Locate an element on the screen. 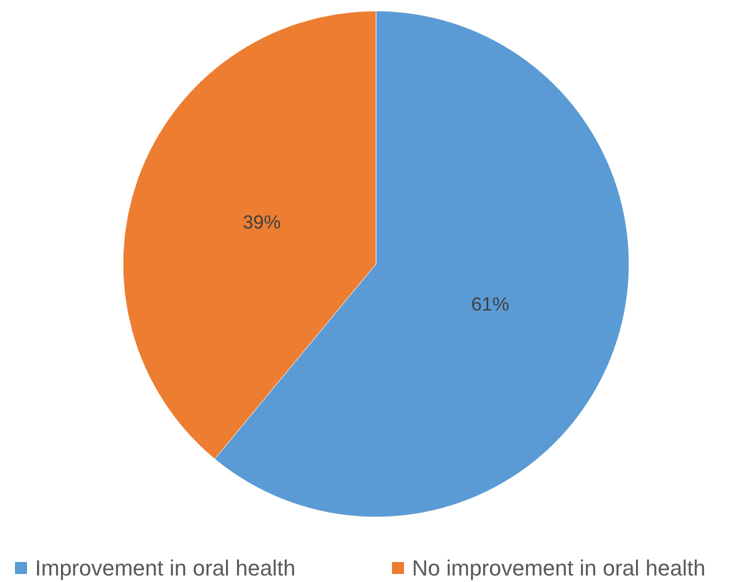 The height and width of the screenshot is (582, 749). legend-label: No improvement in oral health is located at coordinates (559, 568).